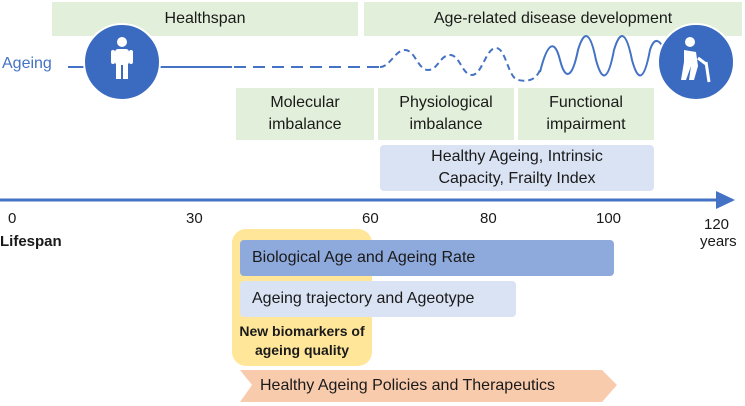 The image size is (745, 406). I want to click on ageing-trajectory-label: Ageing trajectory and Ageotype, so click(363, 298).